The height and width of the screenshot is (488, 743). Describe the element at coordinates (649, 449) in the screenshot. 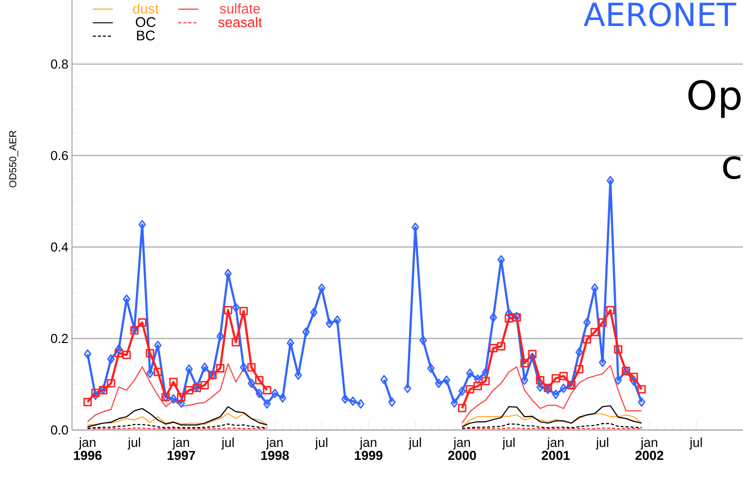

I see `x-tick-label: jan 2002` at that location.